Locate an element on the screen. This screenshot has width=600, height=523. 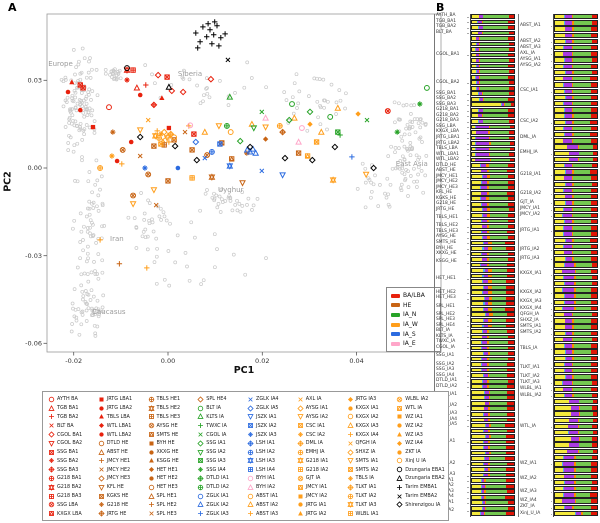
admixture-group-JMCY_HE2 is located at coordinates (493, 182).